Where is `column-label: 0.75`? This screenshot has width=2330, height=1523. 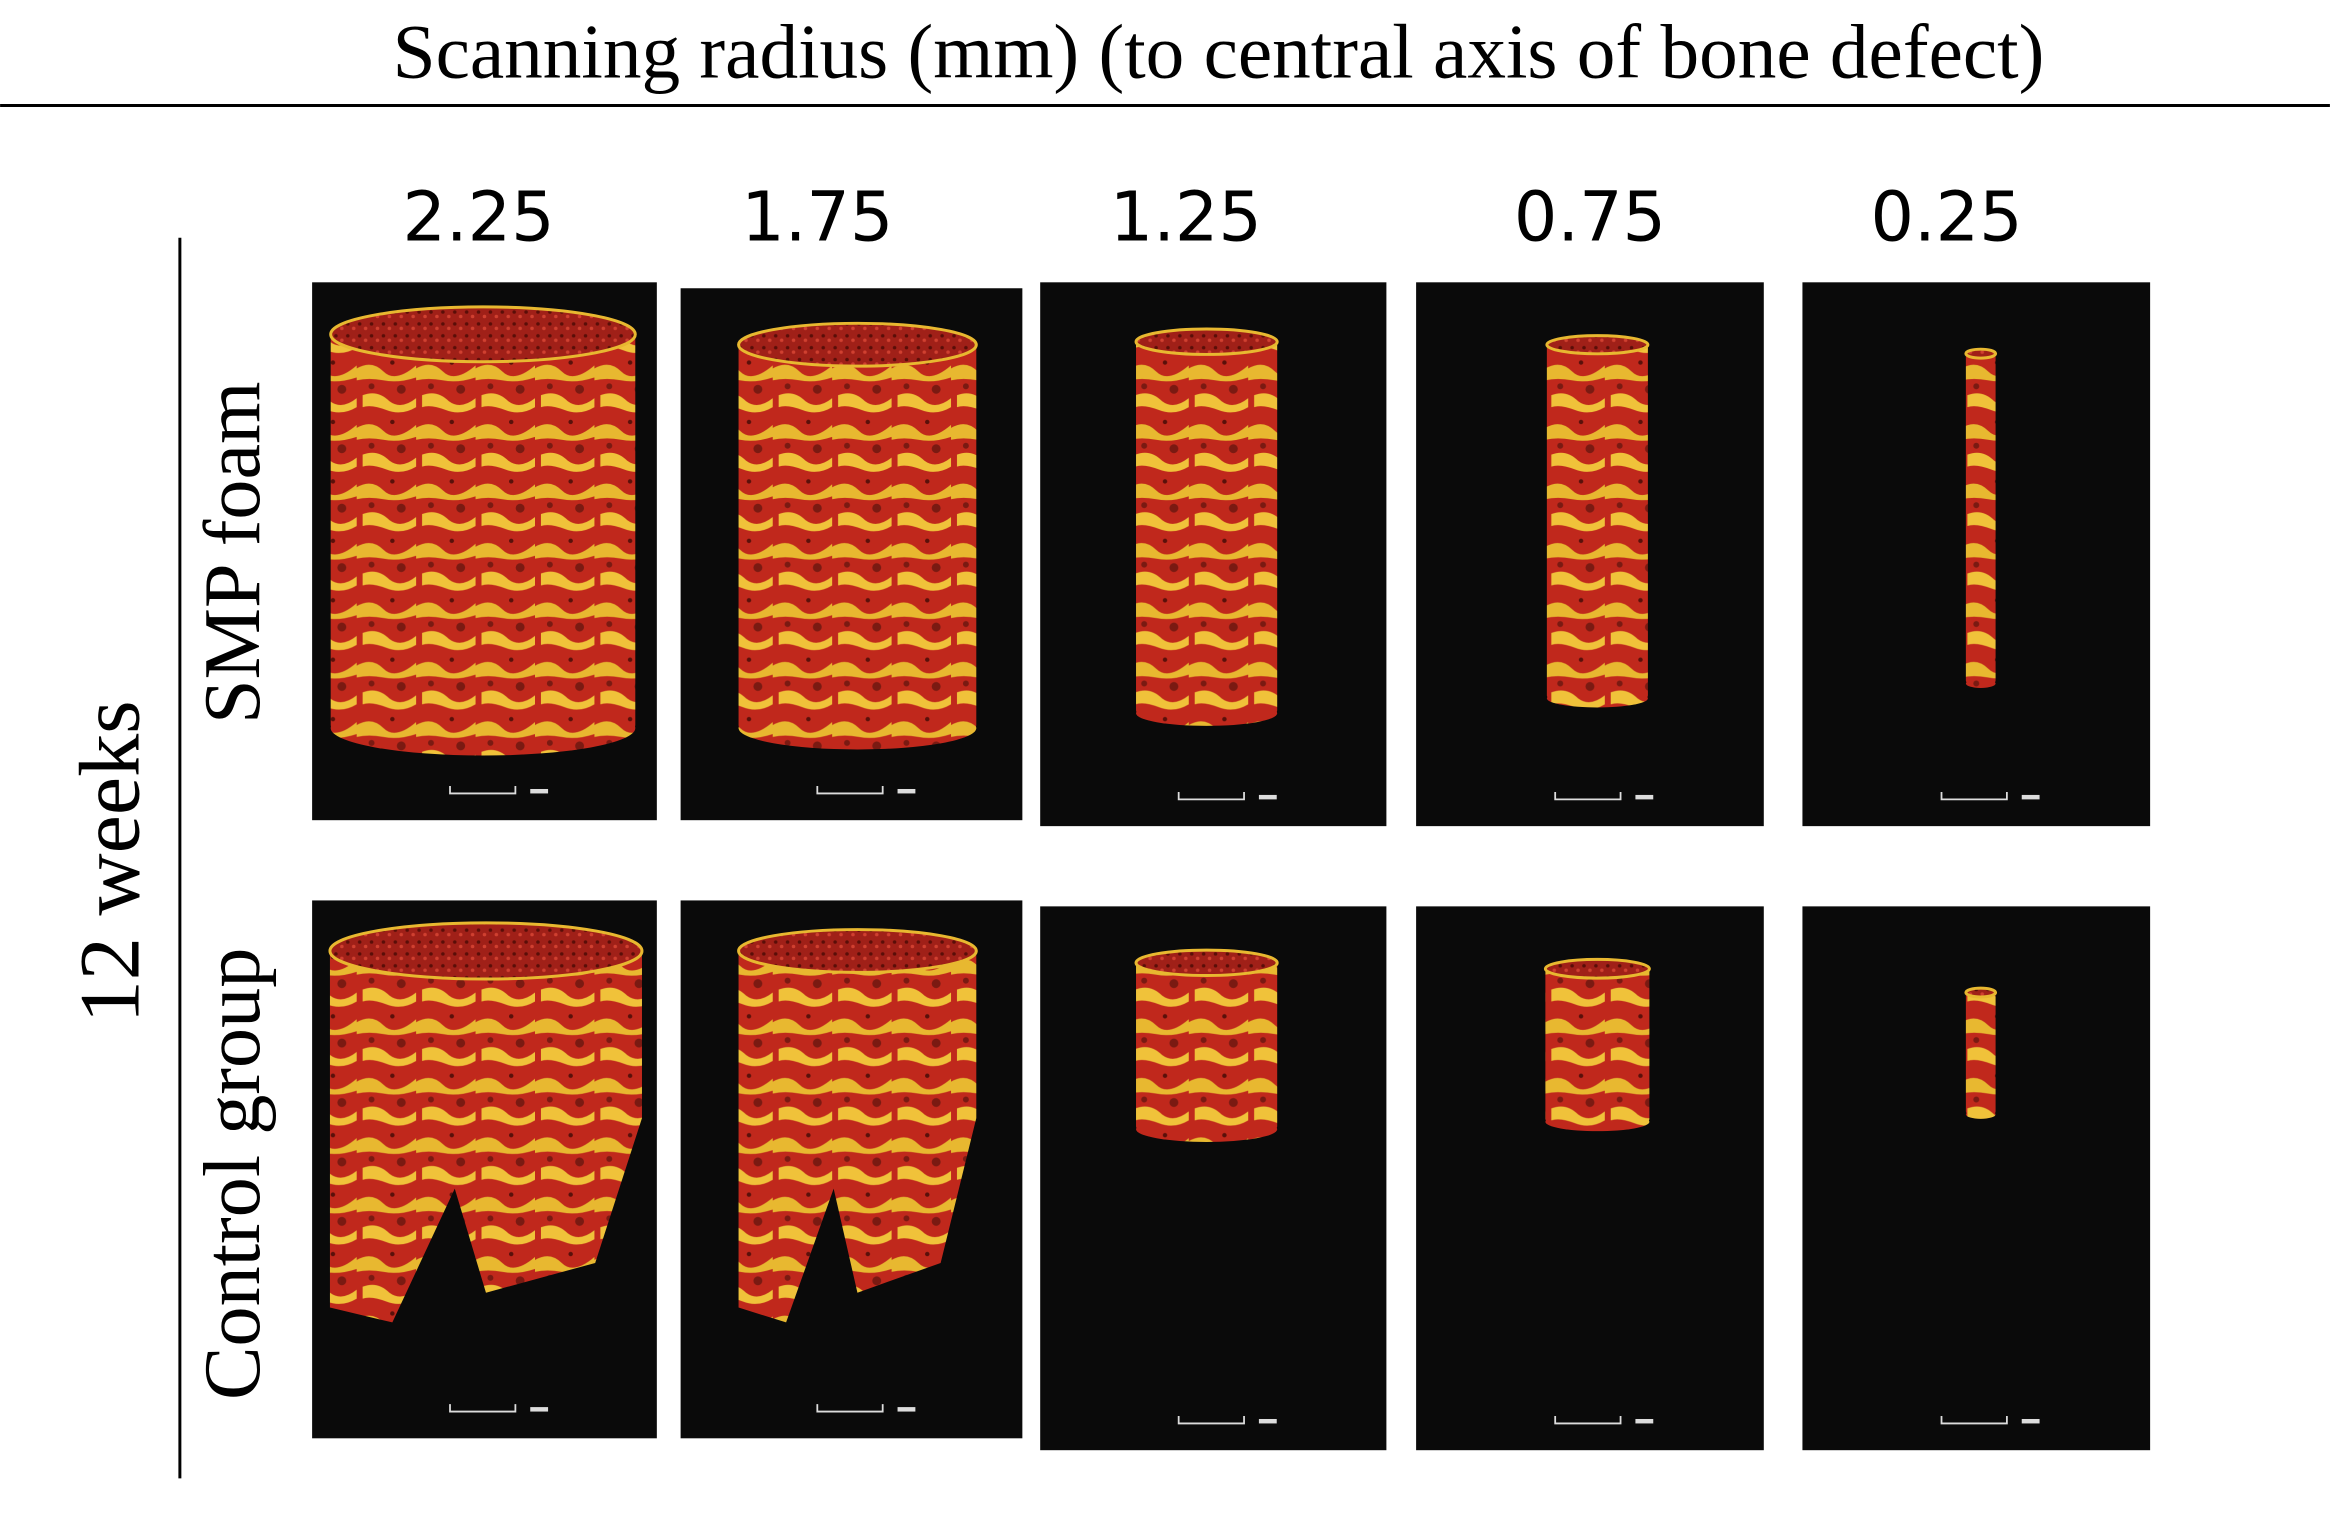 column-label: 0.75 is located at coordinates (1590, 218).